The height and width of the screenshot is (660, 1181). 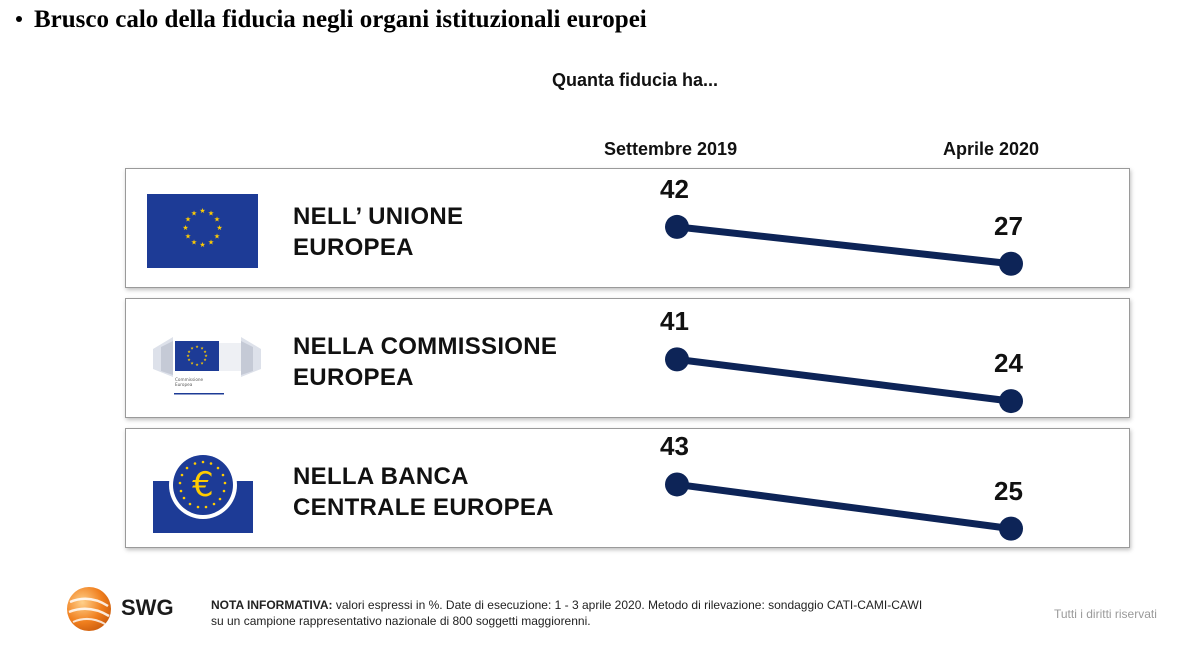 What do you see at coordinates (674, 321) in the screenshot?
I see `value-label-start-1: 41` at bounding box center [674, 321].